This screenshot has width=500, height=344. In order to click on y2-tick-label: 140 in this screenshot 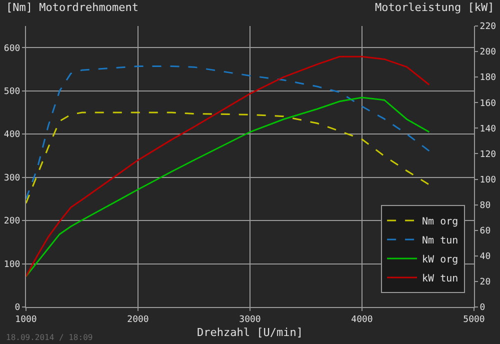, I will do `click(488, 129)`.